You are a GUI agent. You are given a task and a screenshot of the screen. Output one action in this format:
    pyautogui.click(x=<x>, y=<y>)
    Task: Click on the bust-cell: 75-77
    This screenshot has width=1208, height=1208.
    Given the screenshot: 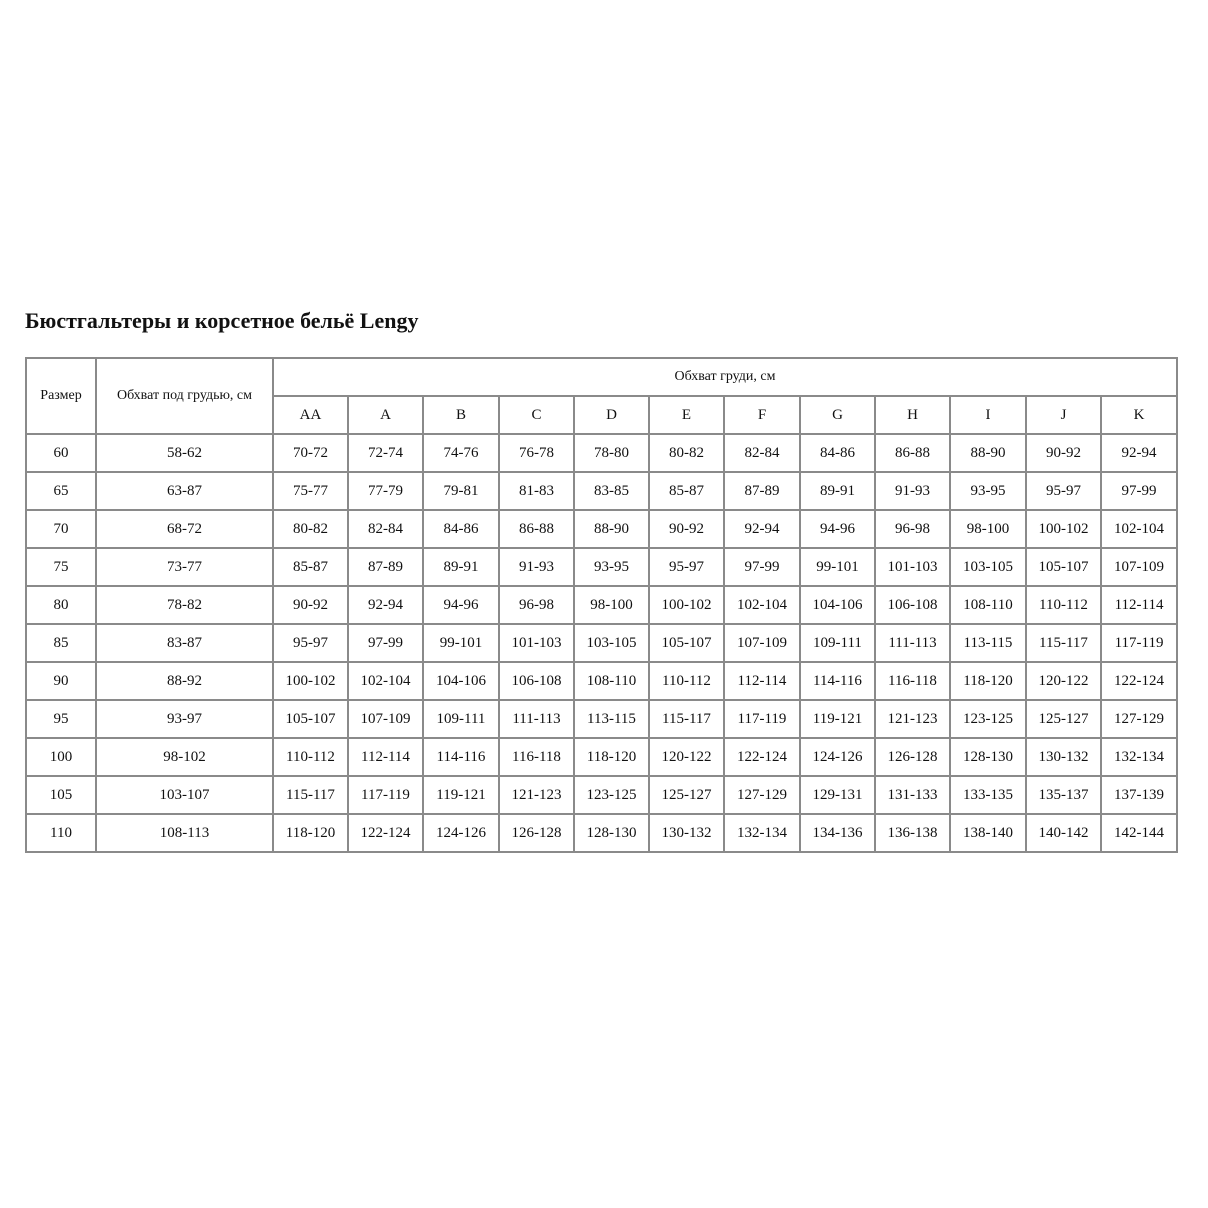 What is the action you would take?
    pyautogui.click(x=310, y=491)
    